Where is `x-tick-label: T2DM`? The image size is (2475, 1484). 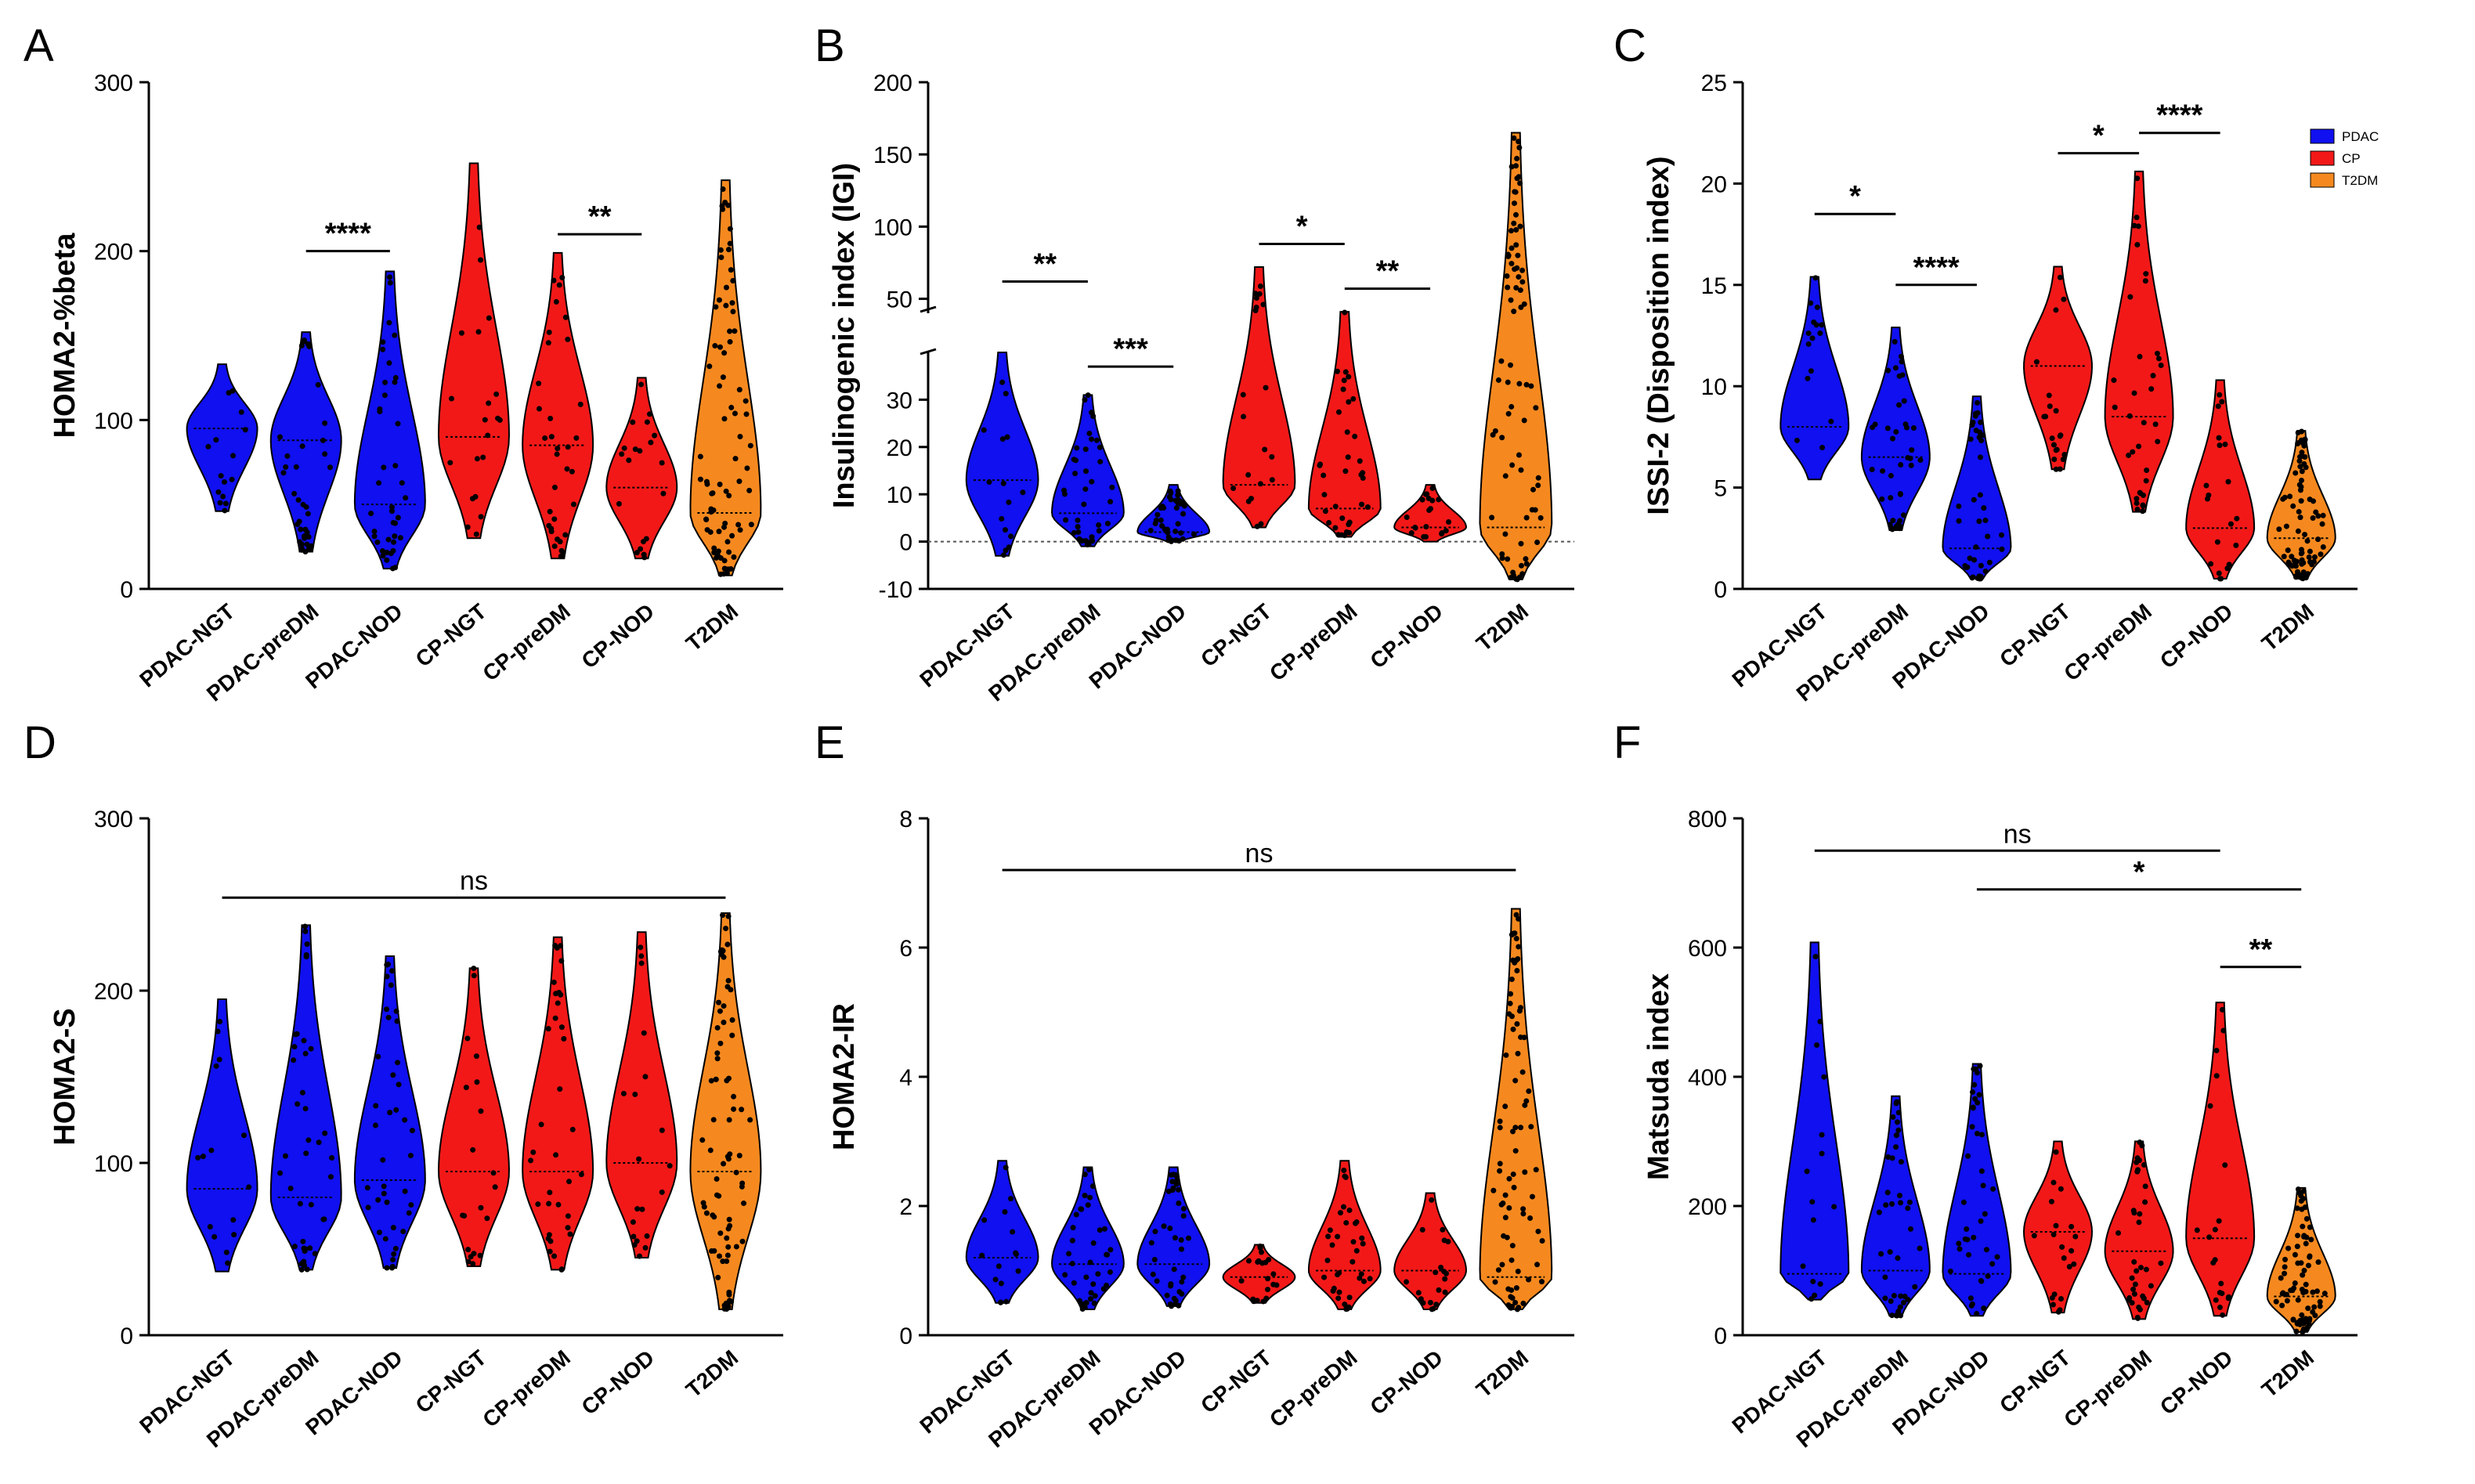
x-tick-label: T2DM is located at coordinates (1502, 1374).